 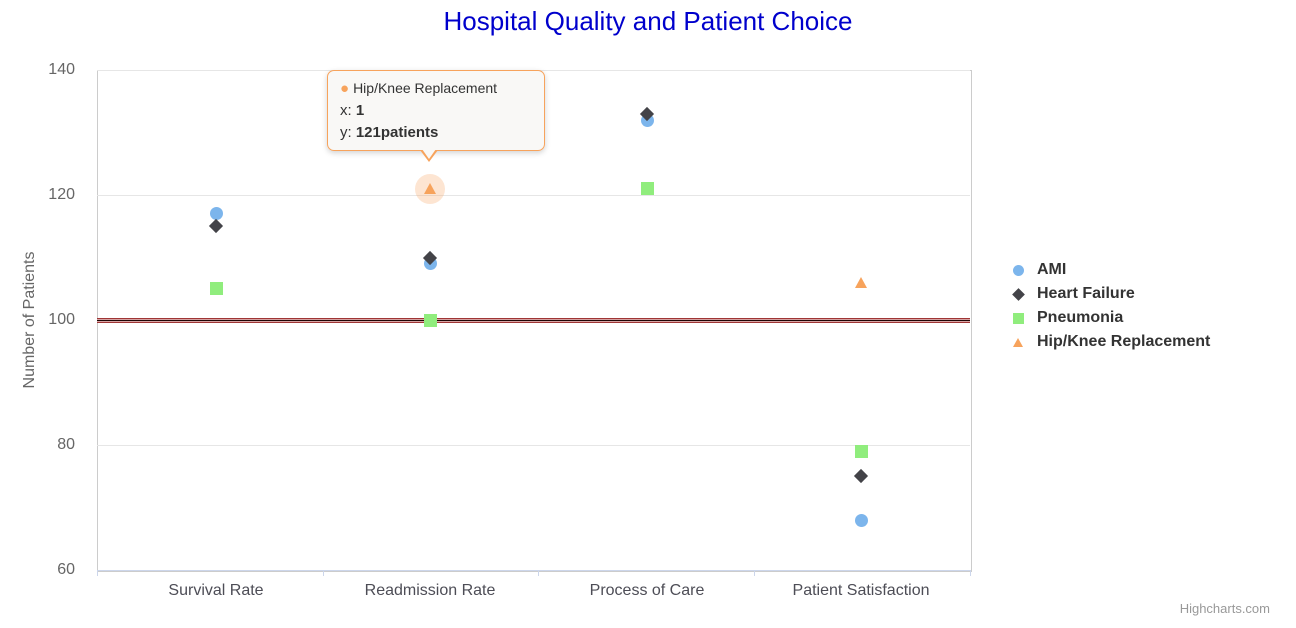 What do you see at coordinates (66, 569) in the screenshot?
I see `yaxis-label-60: 60` at bounding box center [66, 569].